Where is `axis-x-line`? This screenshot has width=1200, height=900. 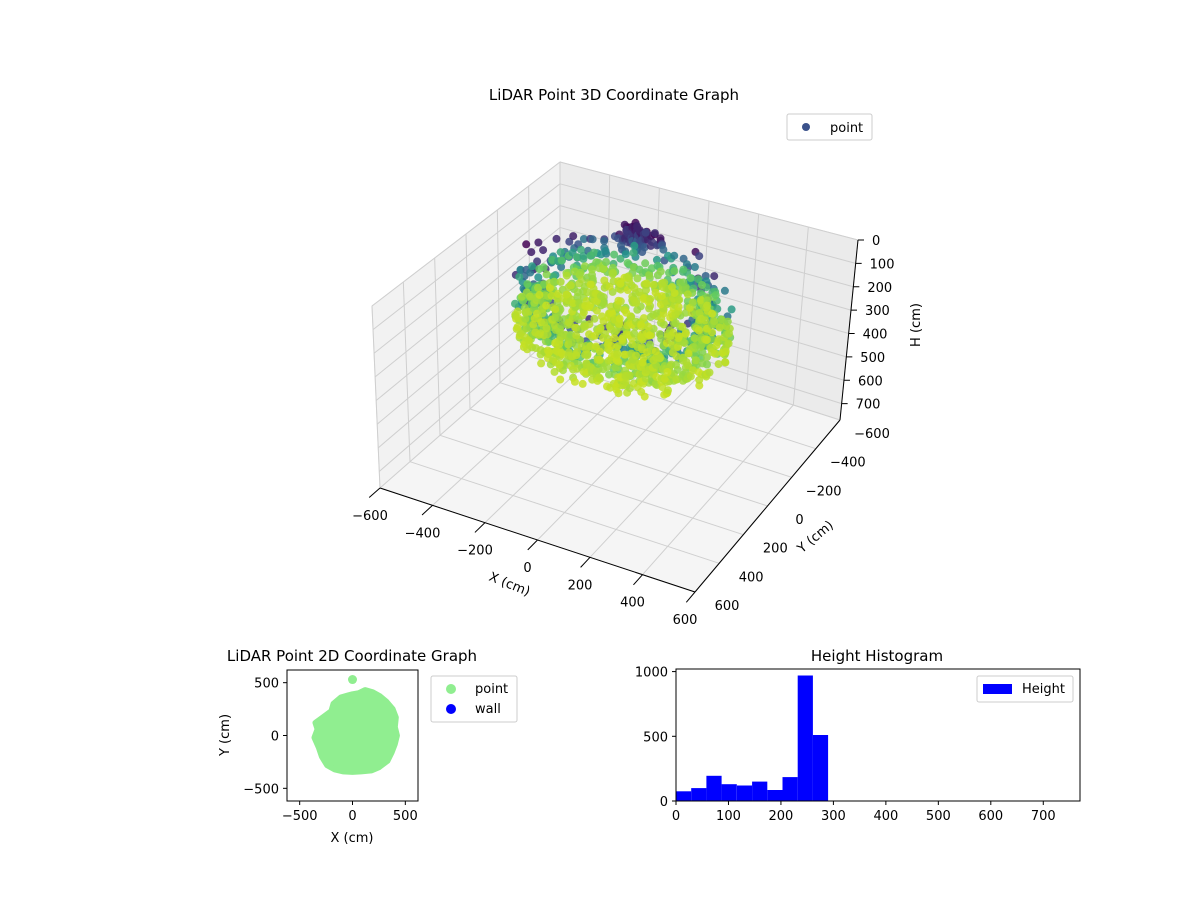
axis-x-line is located at coordinates (537, 540).